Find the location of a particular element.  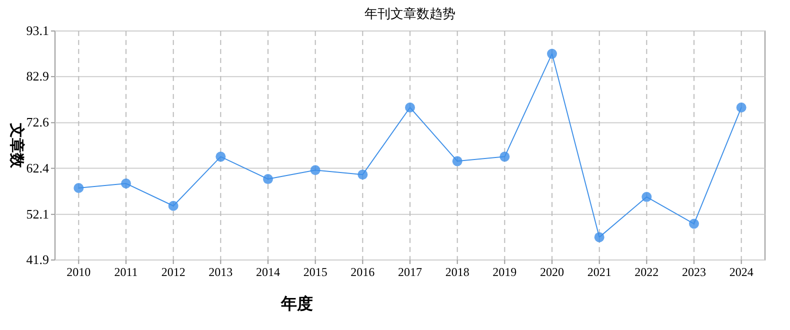

x-tick-label: 2021 is located at coordinates (599, 272).